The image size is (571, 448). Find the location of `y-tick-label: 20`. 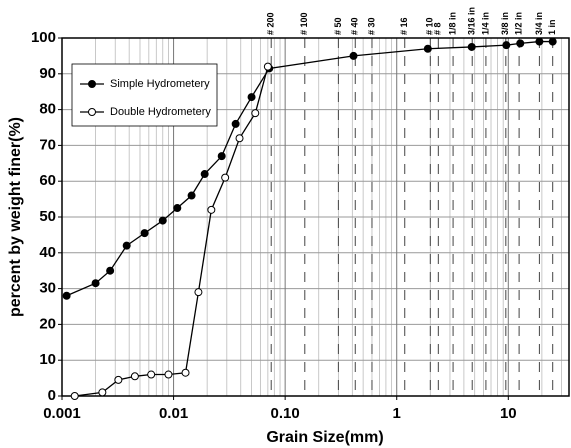

y-tick-label: 20 is located at coordinates (47, 323).